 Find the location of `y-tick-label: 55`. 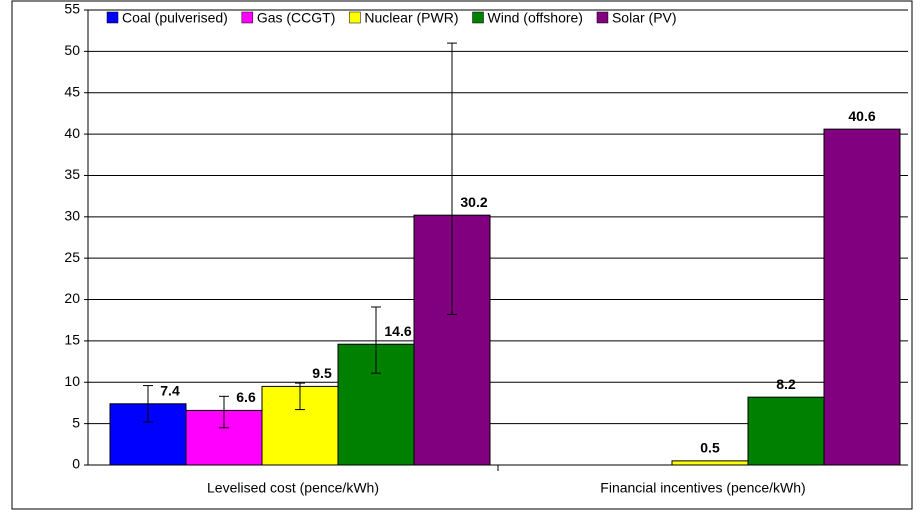

y-tick-label: 55 is located at coordinates (72, 9).